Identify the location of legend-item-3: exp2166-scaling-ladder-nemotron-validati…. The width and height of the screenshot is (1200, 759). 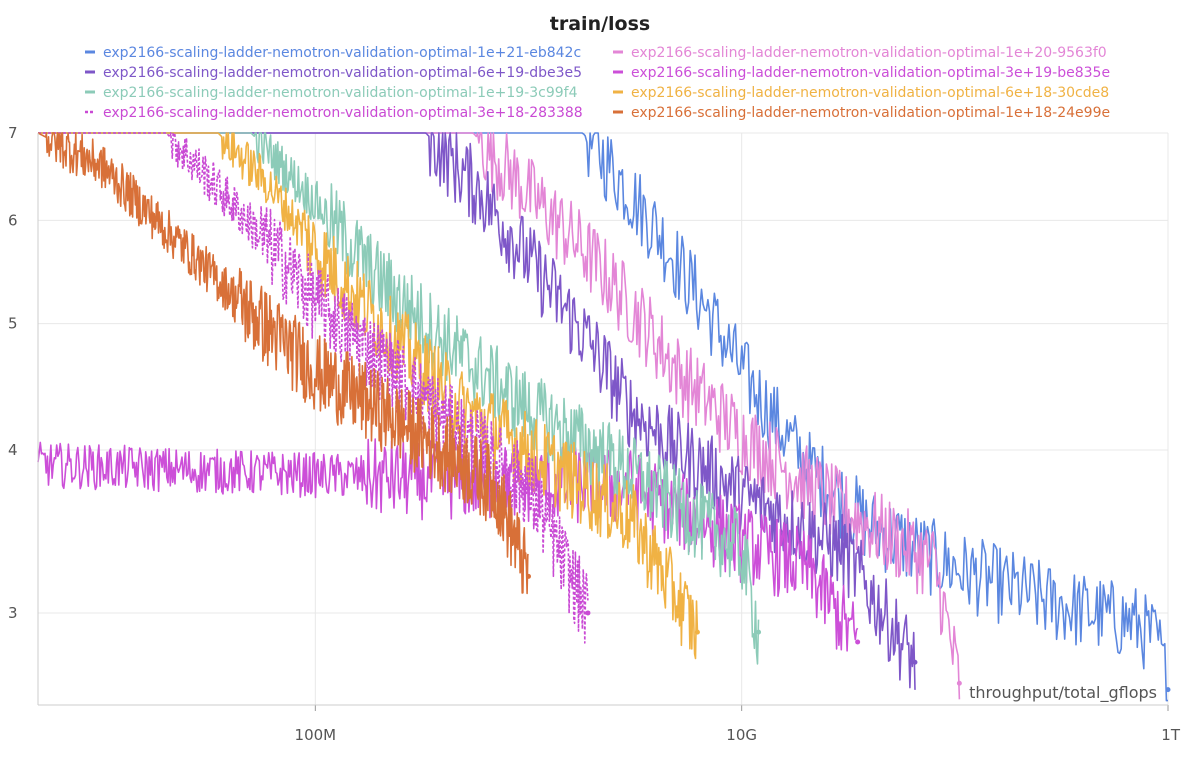
(861, 73).